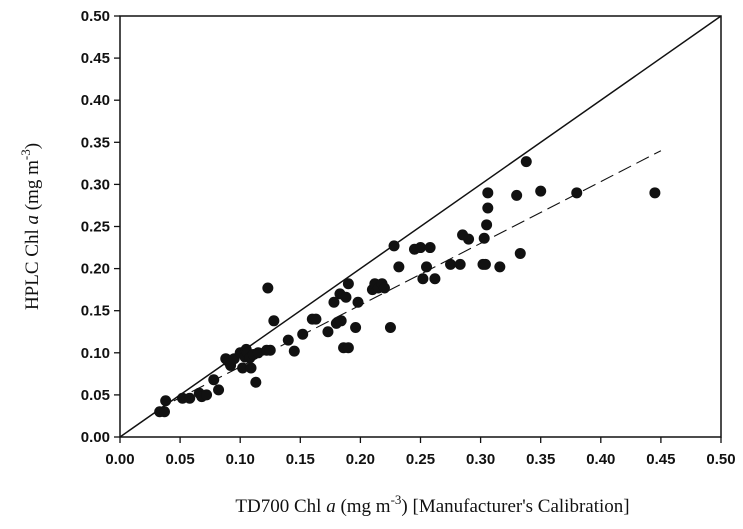  I want to click on y-tick-label: 0.10, so click(95, 353).